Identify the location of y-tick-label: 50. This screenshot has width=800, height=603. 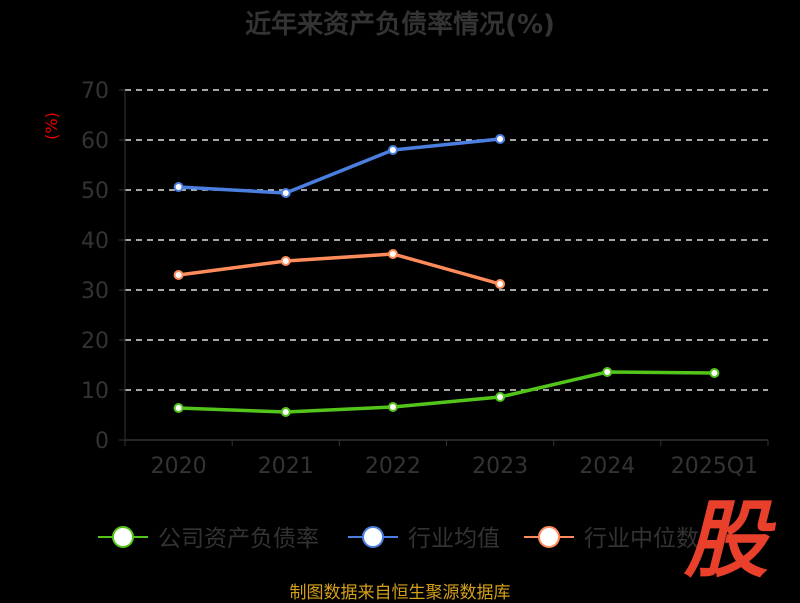
(95, 191).